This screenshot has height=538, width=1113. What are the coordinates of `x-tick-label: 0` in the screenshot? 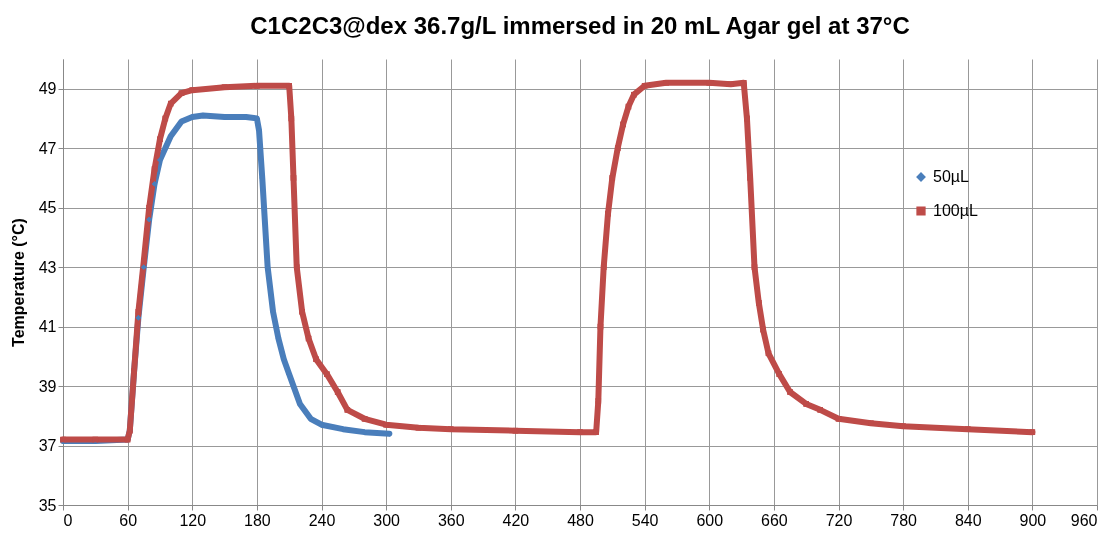 It's located at (68, 520).